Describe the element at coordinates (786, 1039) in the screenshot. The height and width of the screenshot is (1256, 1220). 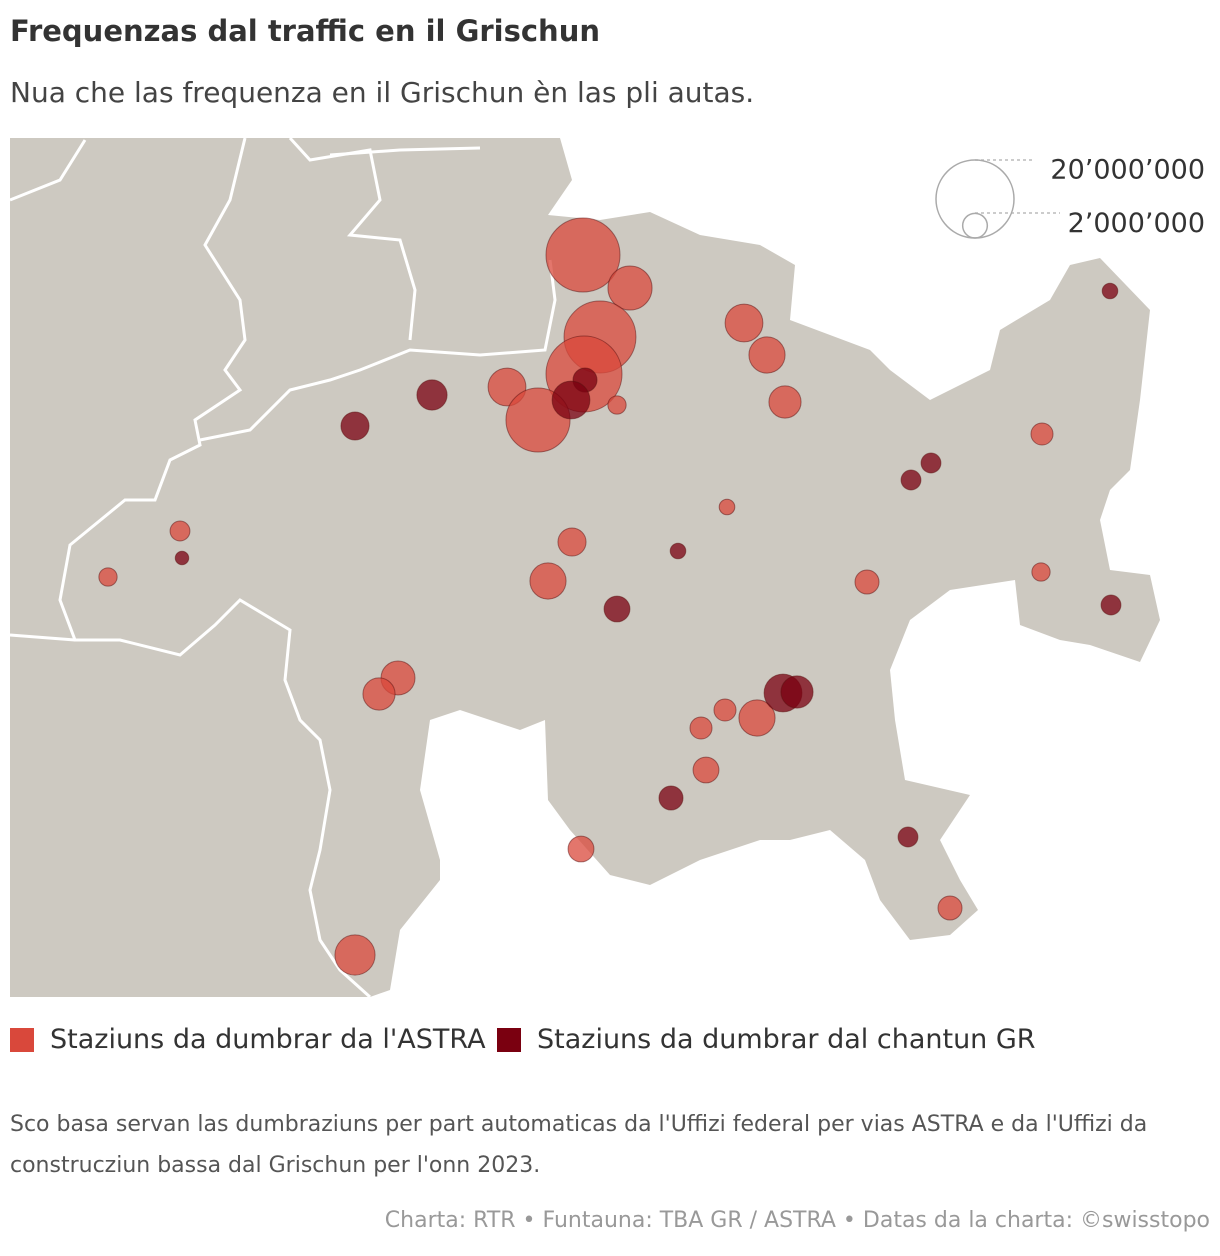
I see `legend-label: Staziuns da dumbrar dal chantun GR` at that location.